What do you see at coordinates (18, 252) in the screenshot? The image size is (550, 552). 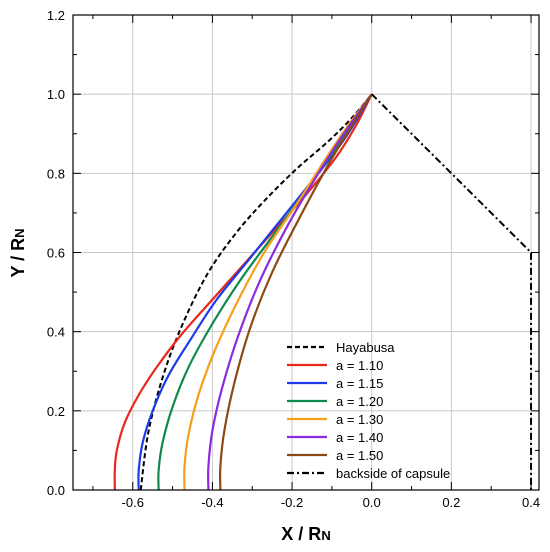 I see `y-axis-title: Y / RN` at bounding box center [18, 252].